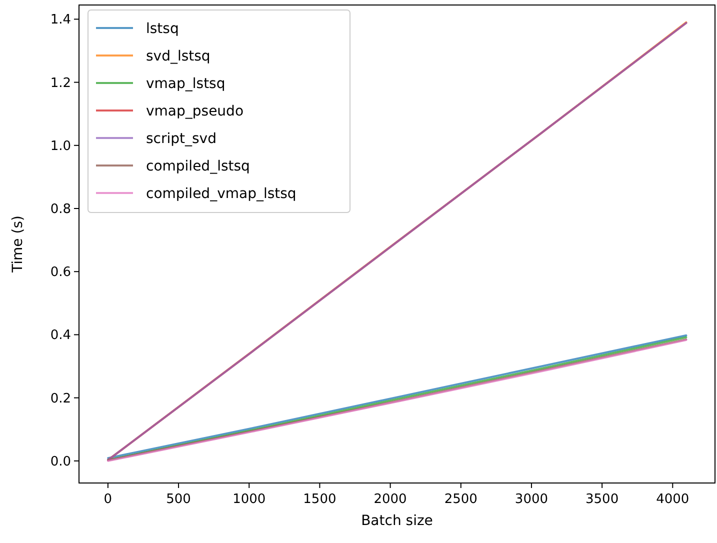 The height and width of the screenshot is (543, 717). What do you see at coordinates (60, 398) in the screenshot?
I see `y-tick-label: 0.2` at bounding box center [60, 398].